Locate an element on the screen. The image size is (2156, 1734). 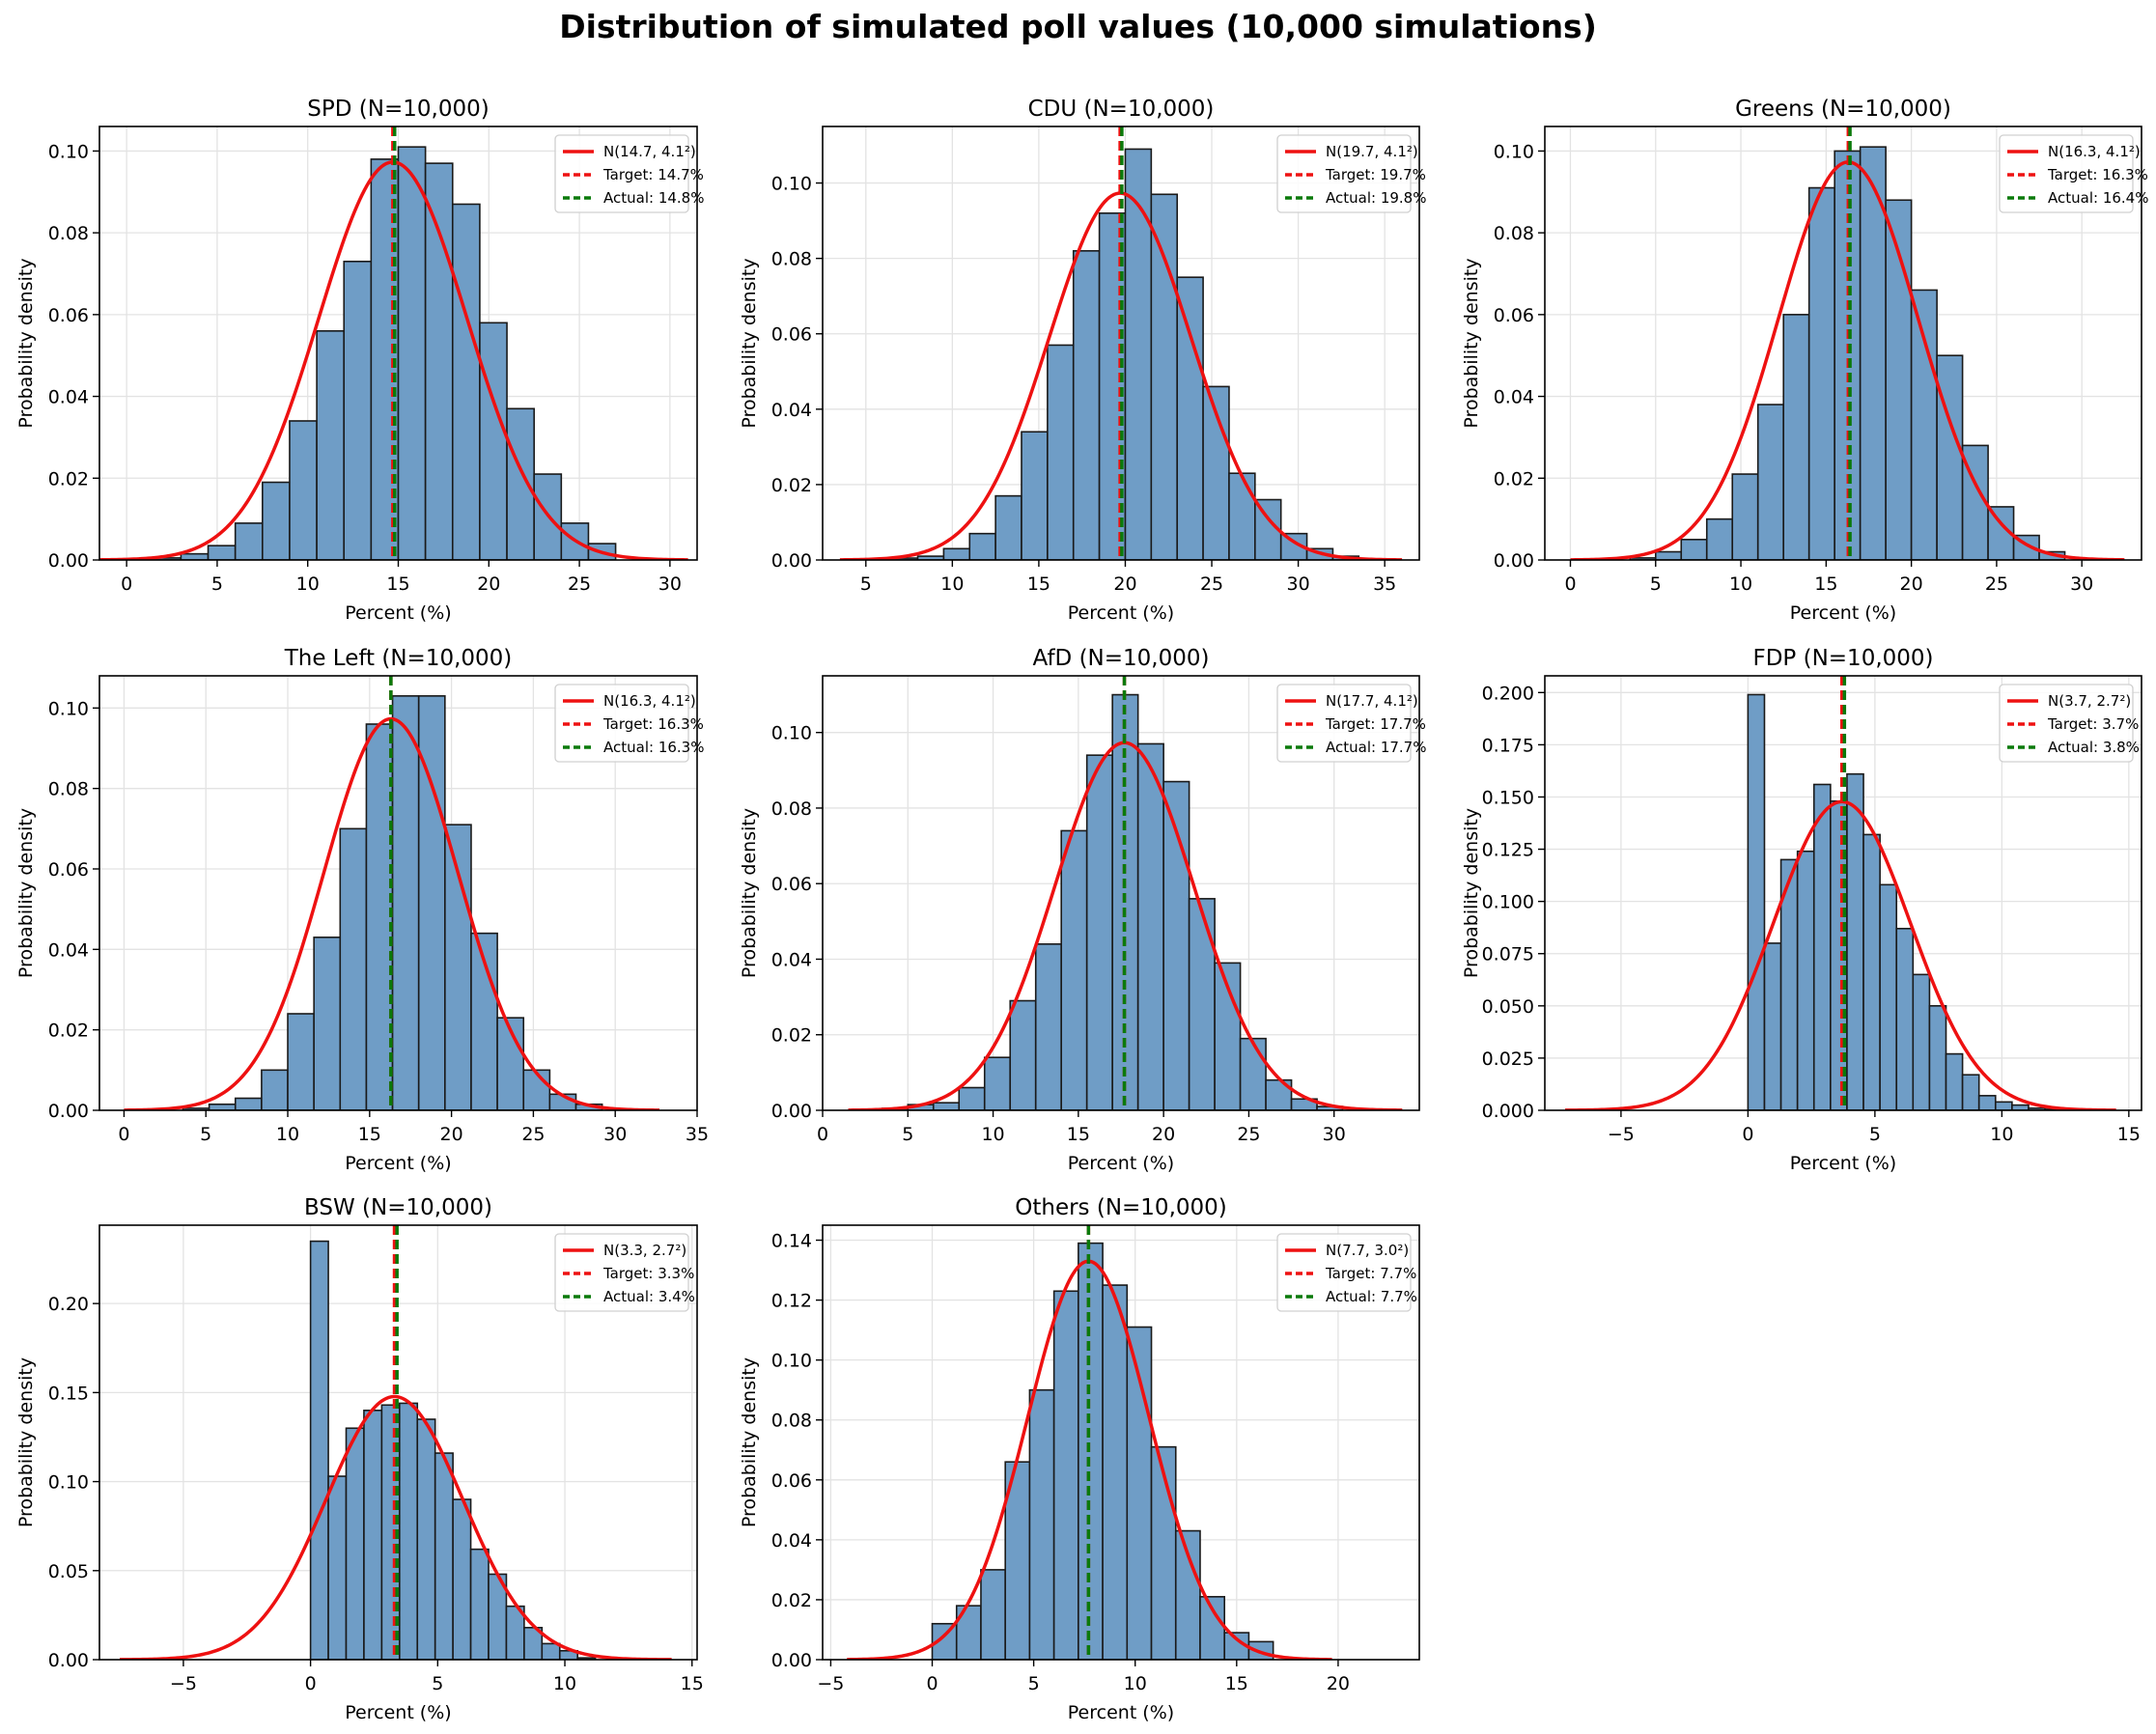
legend-label: Actual: 16.3% is located at coordinates (654, 747).